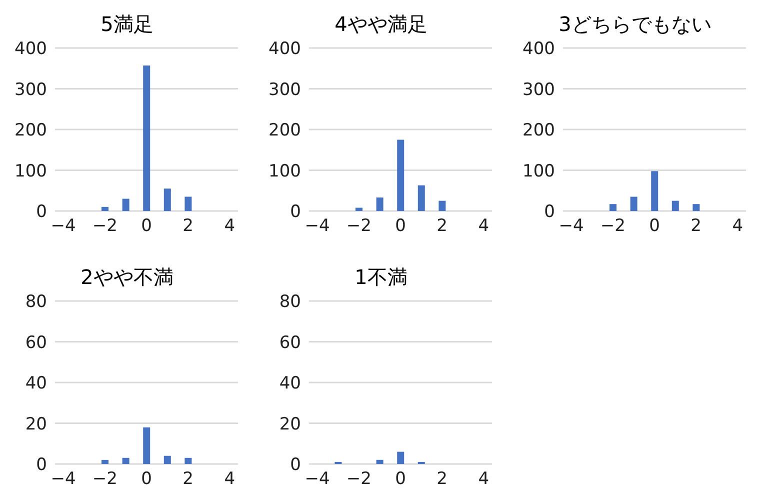 This screenshot has width=762, height=502. What do you see at coordinates (127, 24) in the screenshot?
I see `chart-title: 5満足` at bounding box center [127, 24].